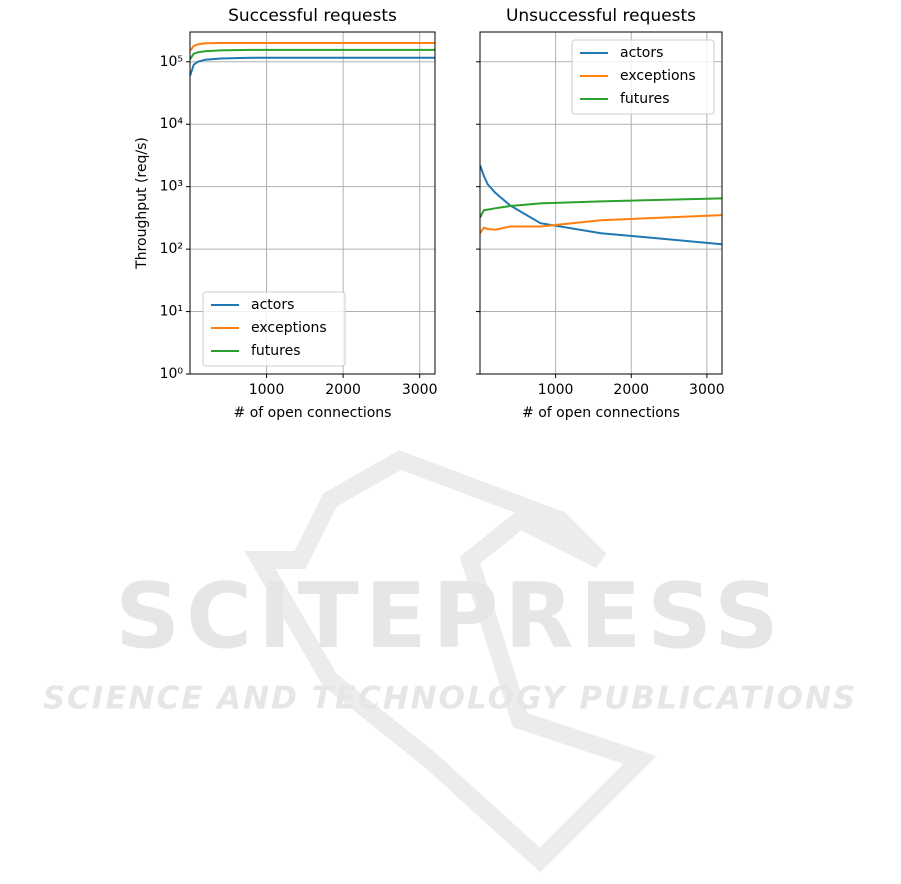 The width and height of the screenshot is (901, 884). Describe the element at coordinates (171, 62) in the screenshot. I see `y-tick-label: 10⁵` at that location.